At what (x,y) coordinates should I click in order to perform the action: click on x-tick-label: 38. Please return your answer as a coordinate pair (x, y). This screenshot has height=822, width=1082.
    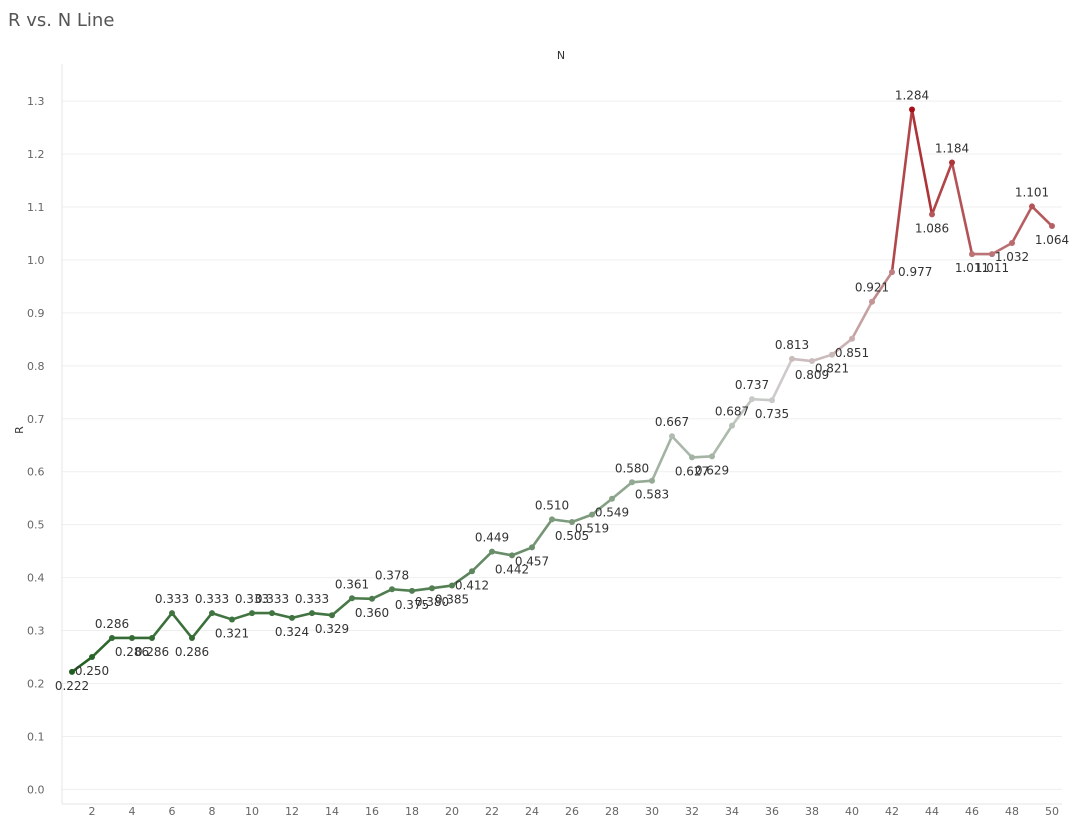
    Looking at the image, I should click on (812, 811).